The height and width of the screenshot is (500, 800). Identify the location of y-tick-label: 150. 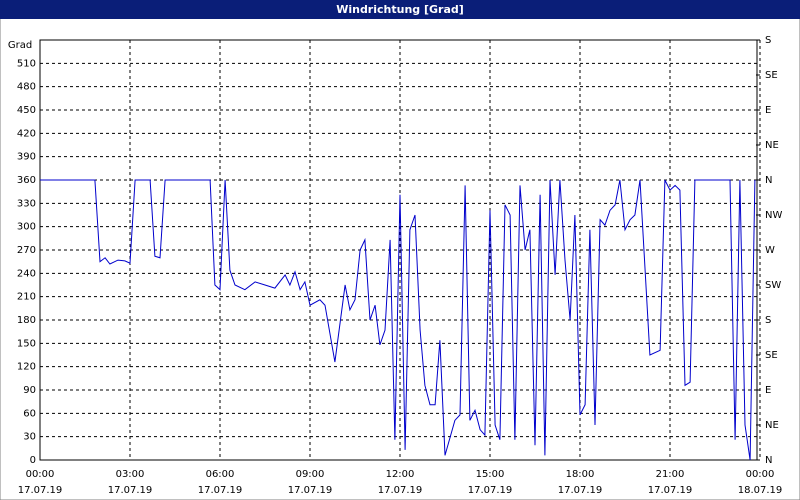
(26, 343).